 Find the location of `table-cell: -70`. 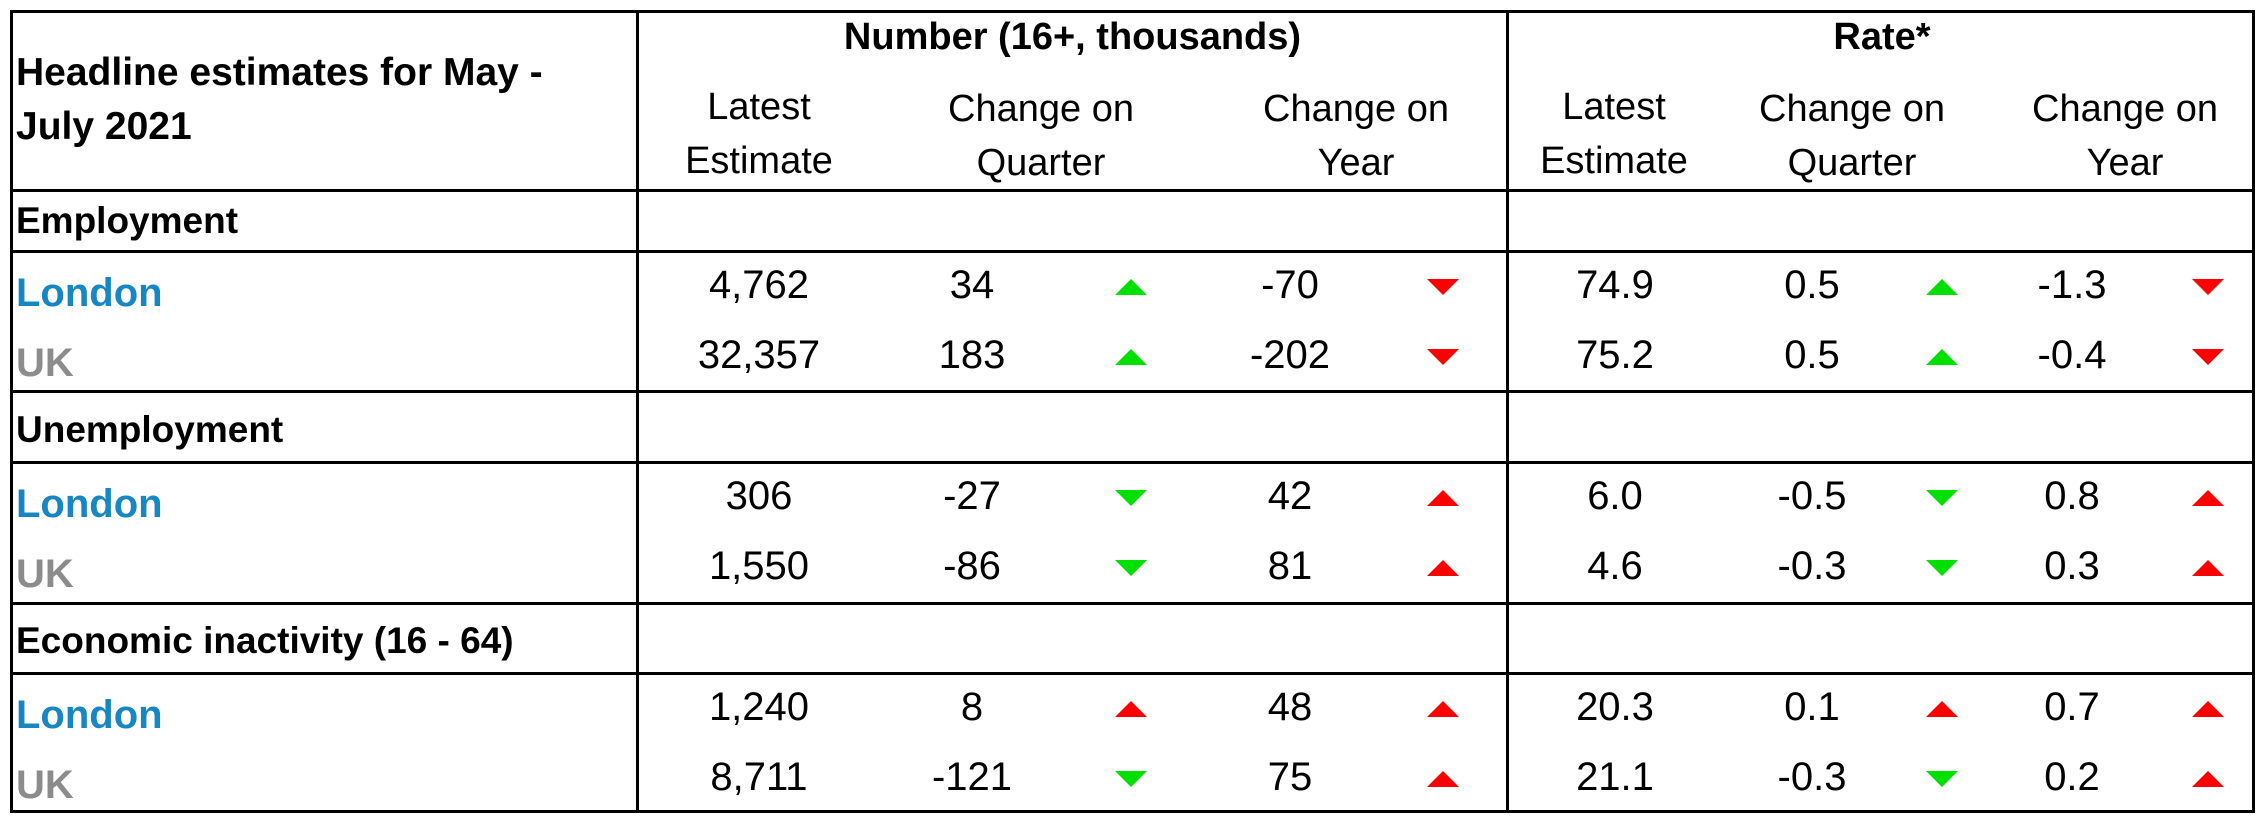

table-cell: -70 is located at coordinates (1290, 285).